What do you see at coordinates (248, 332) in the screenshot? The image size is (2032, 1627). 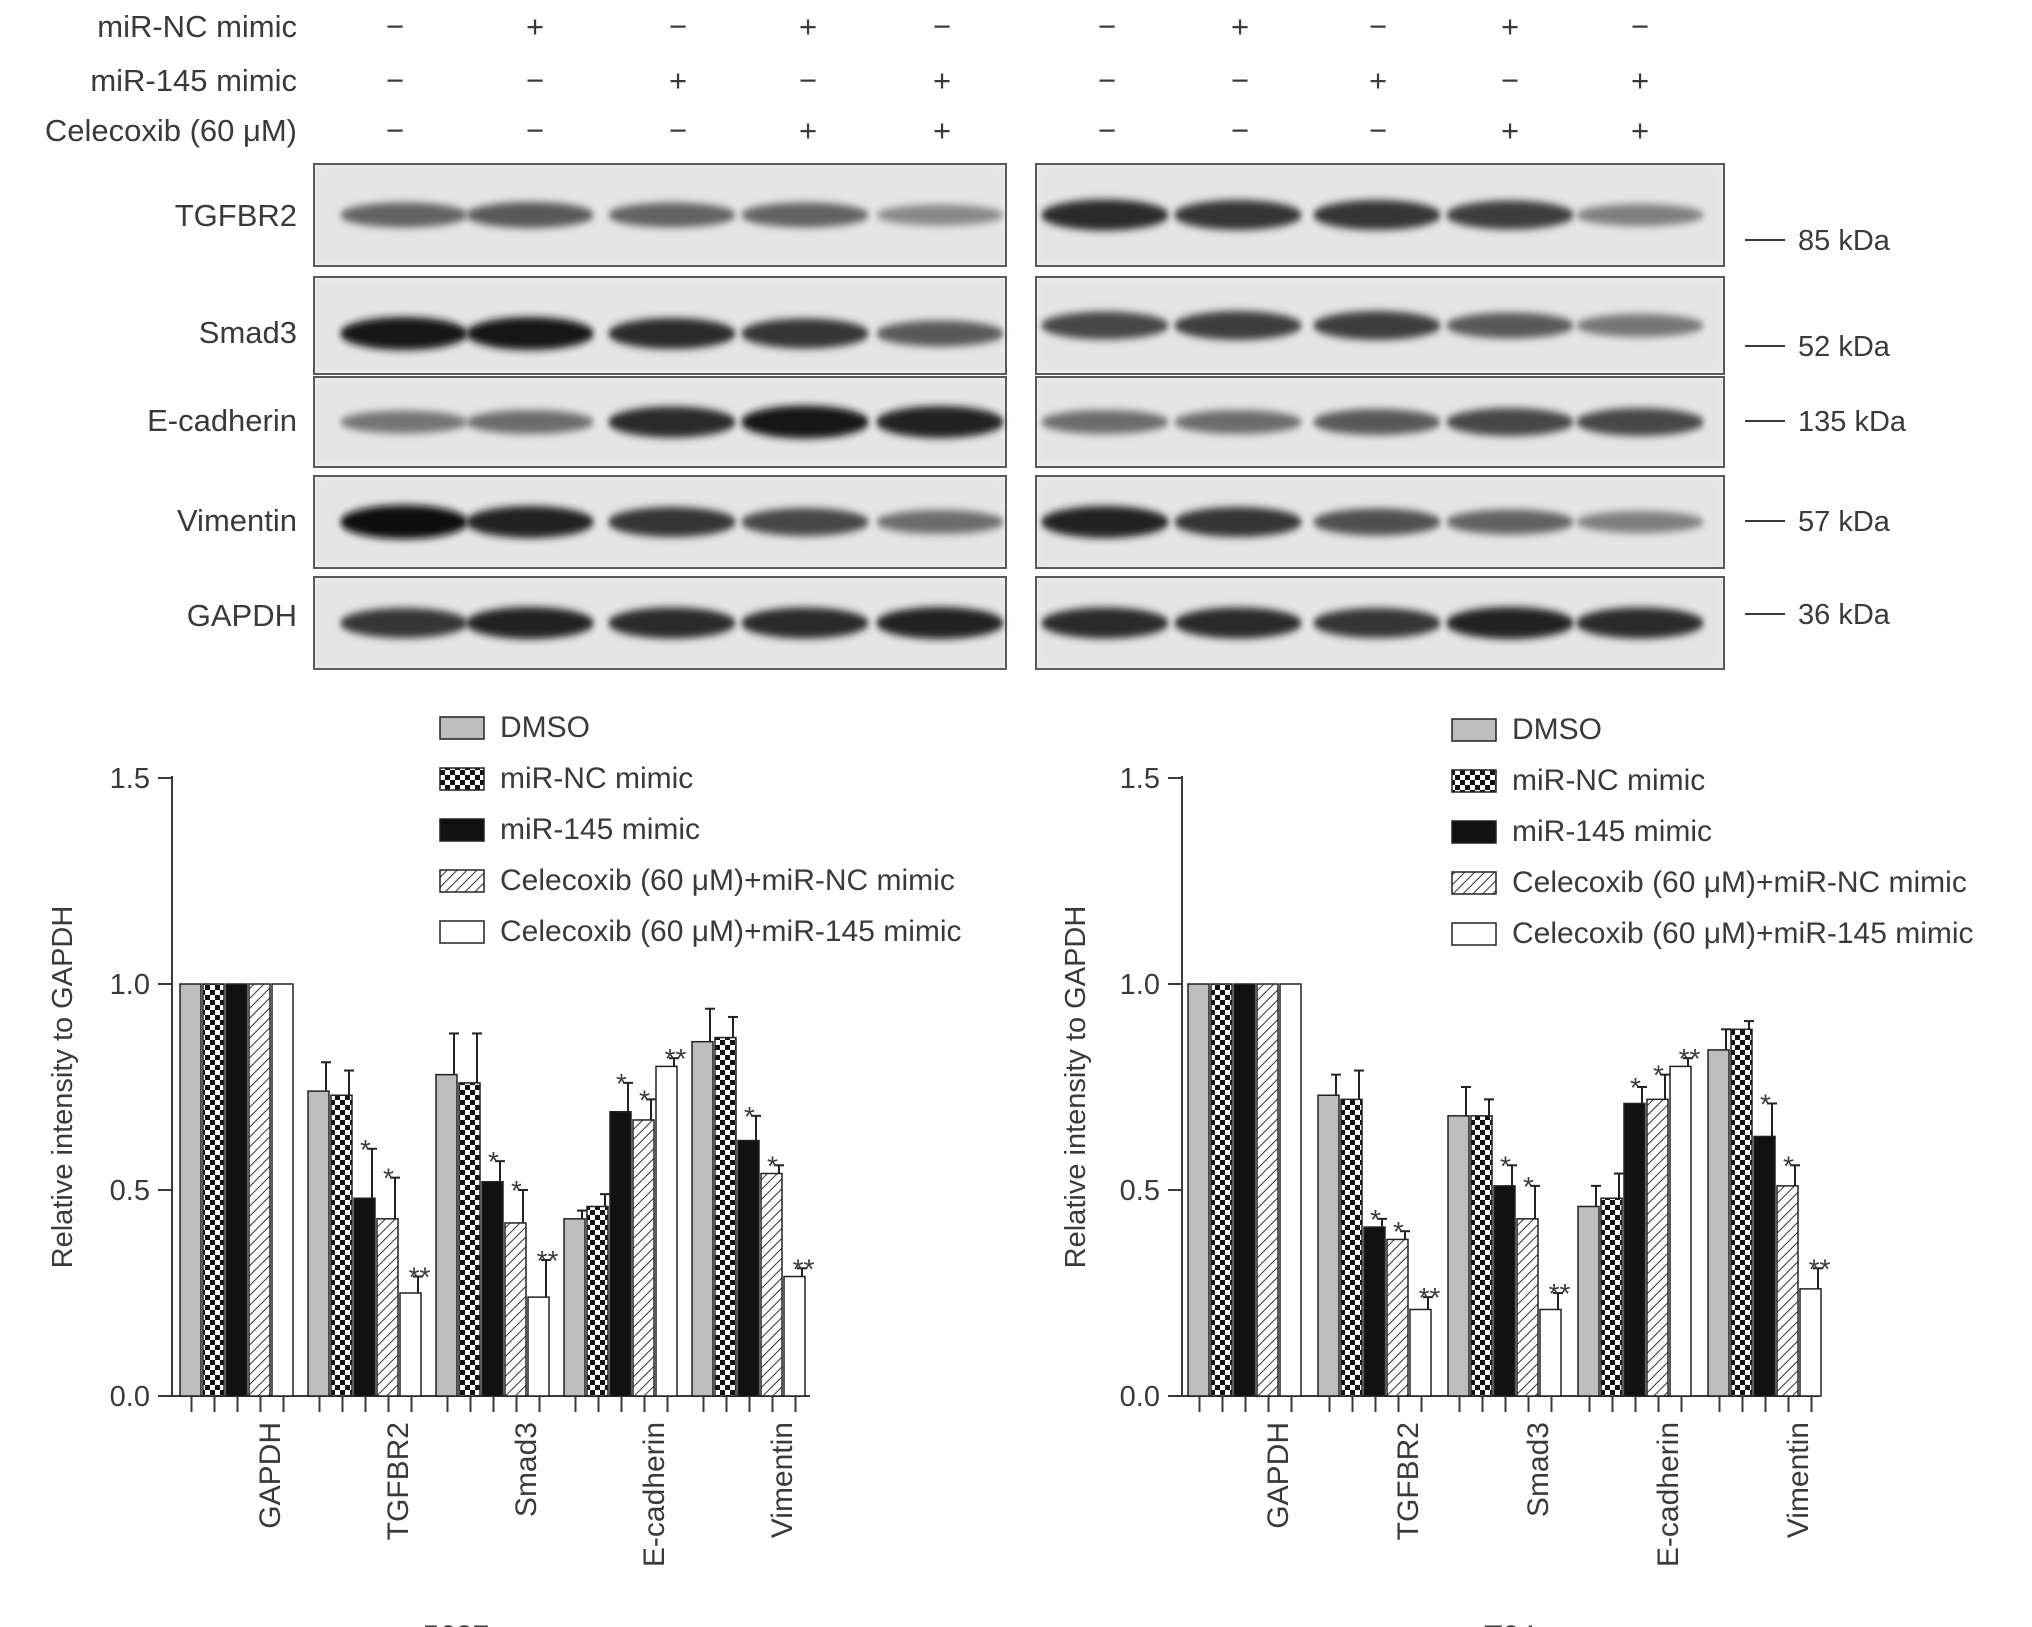 I see `protein-label: Smad3` at bounding box center [248, 332].